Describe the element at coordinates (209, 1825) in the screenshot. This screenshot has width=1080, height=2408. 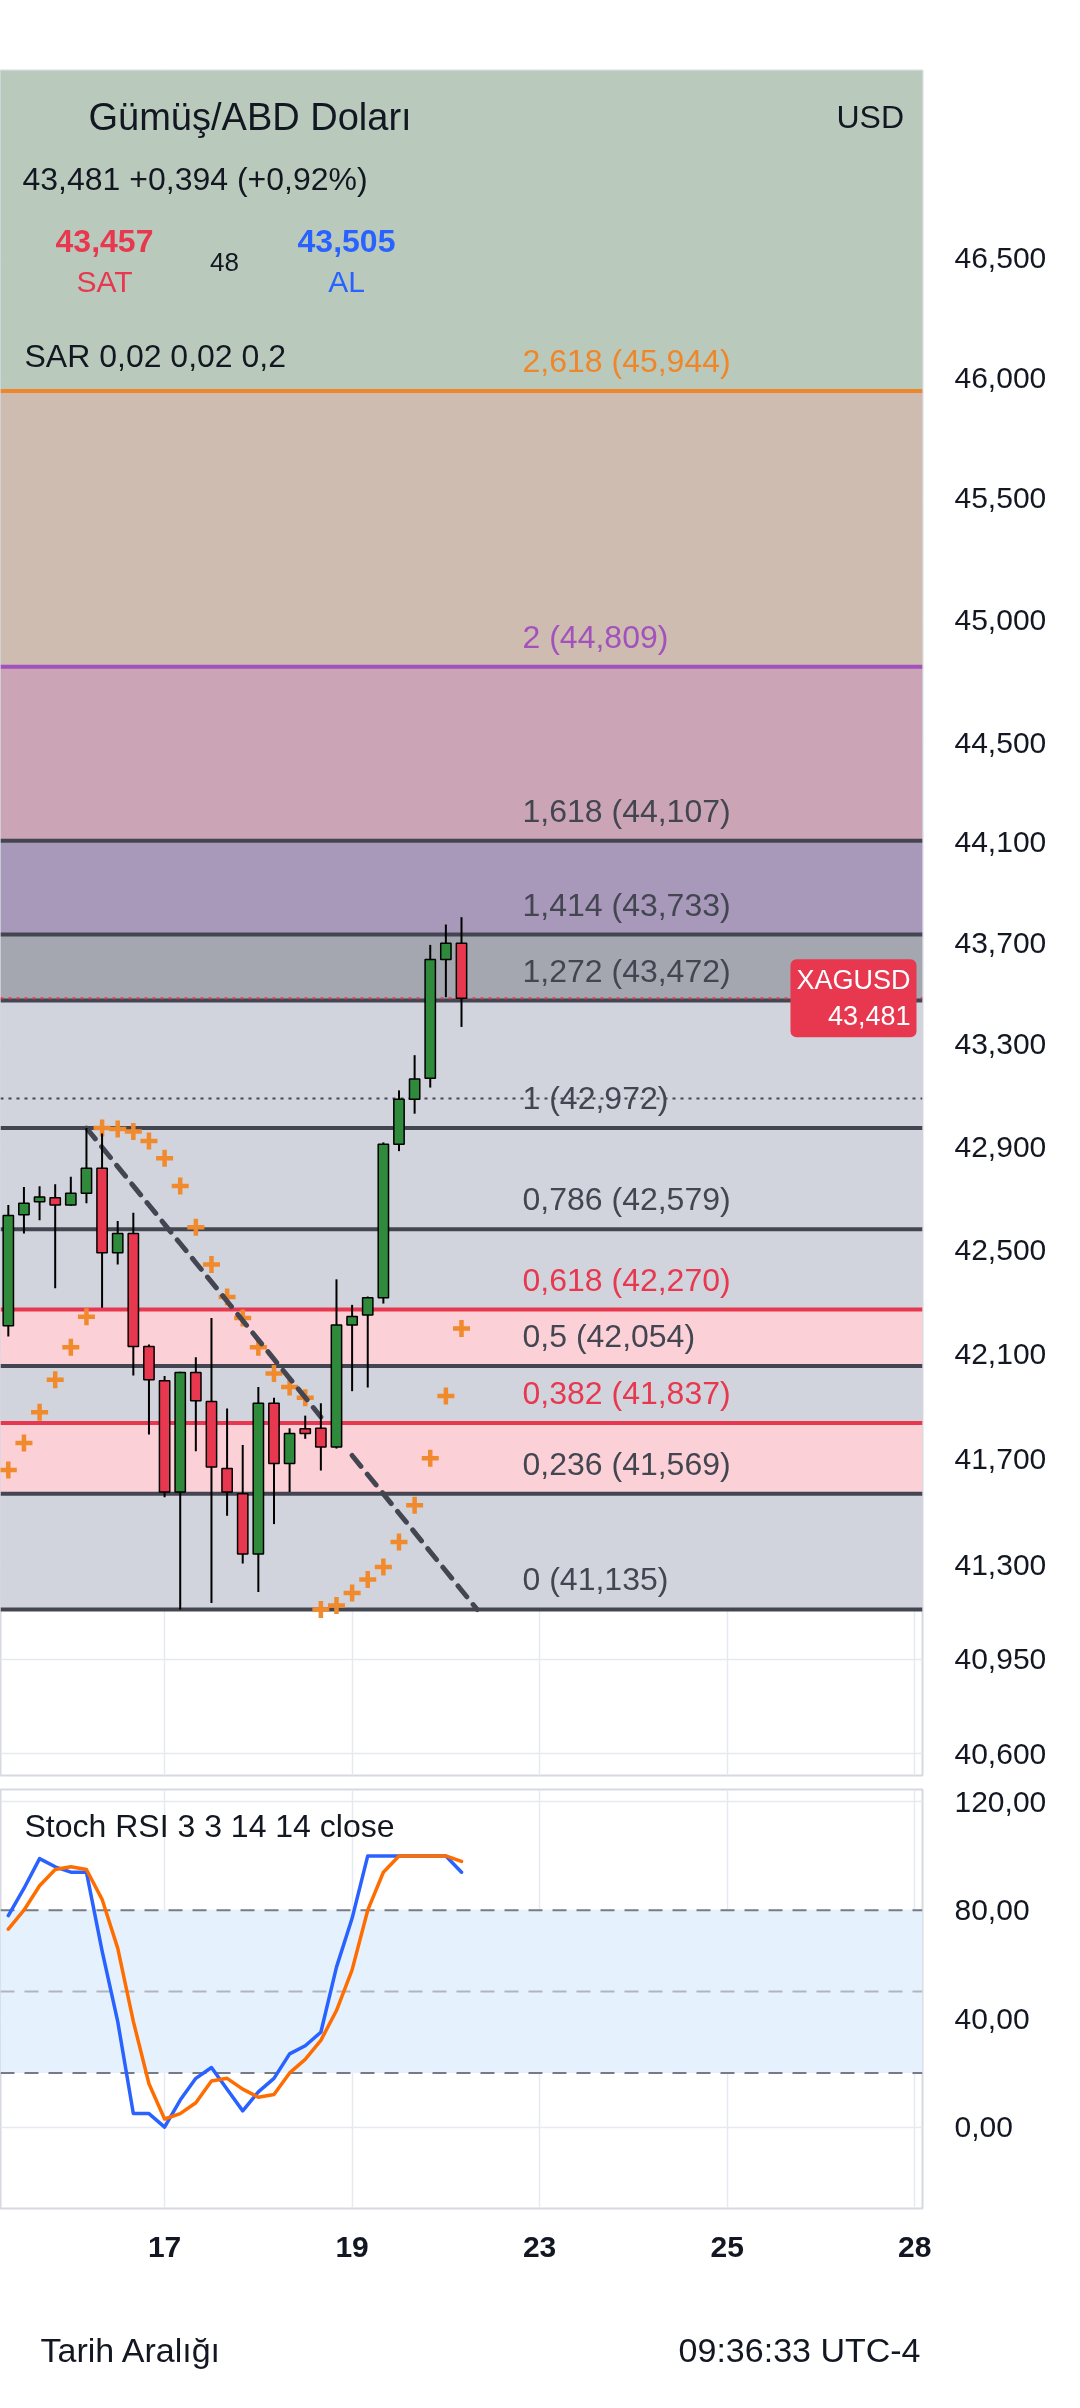
I see `text: Stoch RSI 3 3 14 14 close` at that location.